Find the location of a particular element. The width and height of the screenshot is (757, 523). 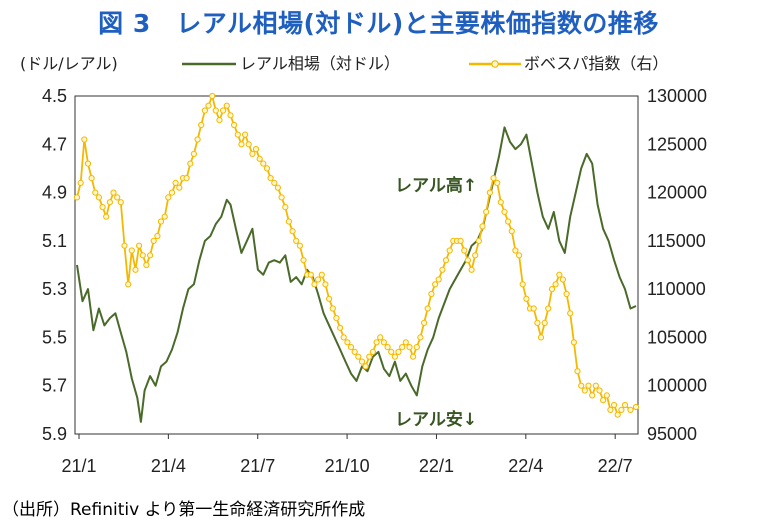

legend-label-bovespa: ボベスパ指数（右） is located at coordinates (596, 63).